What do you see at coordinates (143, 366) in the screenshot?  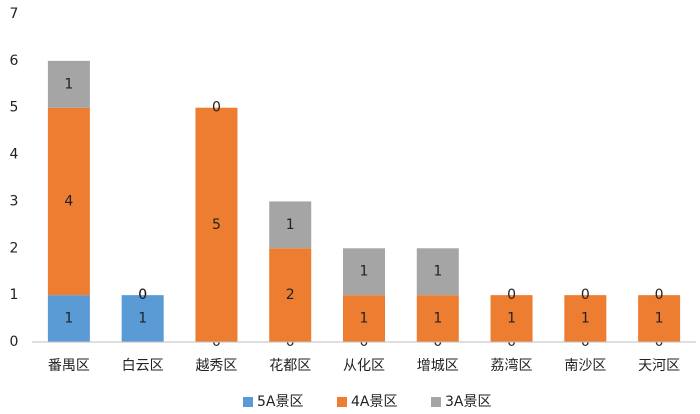 I see `x-tick-label: 白云区` at bounding box center [143, 366].